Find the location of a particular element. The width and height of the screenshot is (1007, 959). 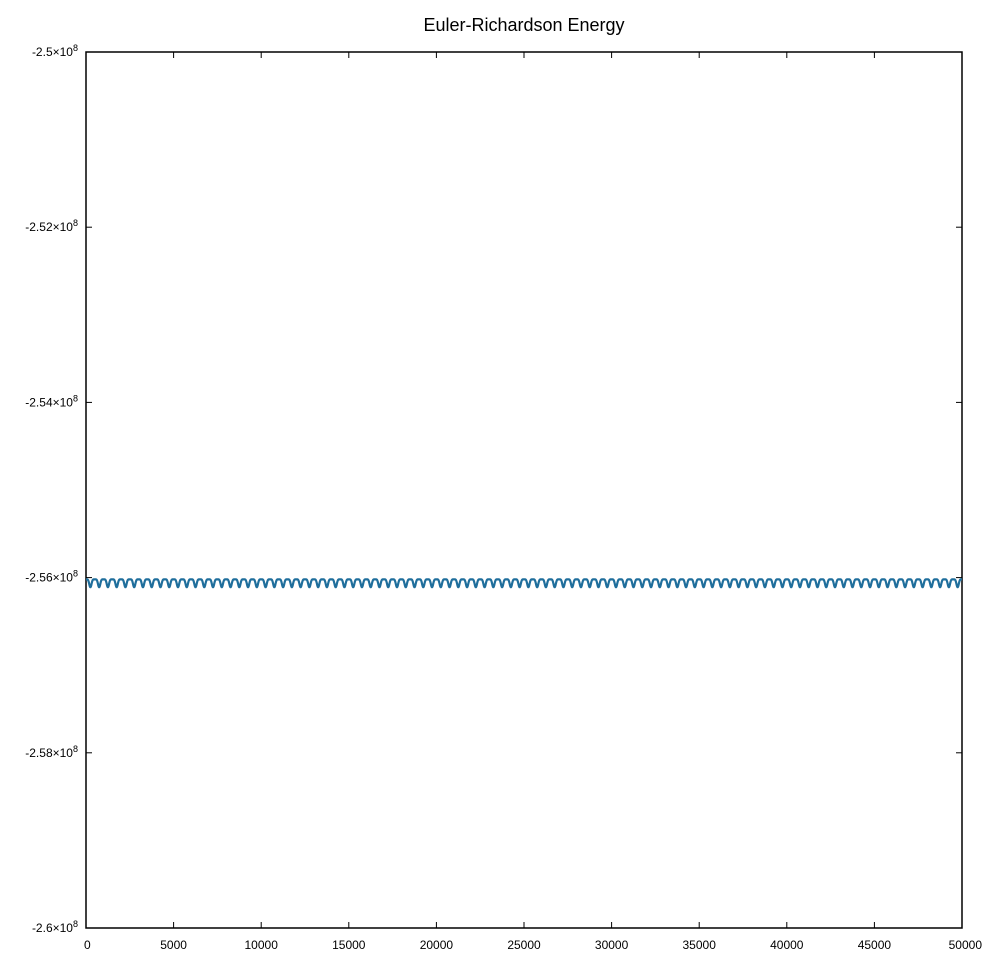

series-line is located at coordinates (524, 583).